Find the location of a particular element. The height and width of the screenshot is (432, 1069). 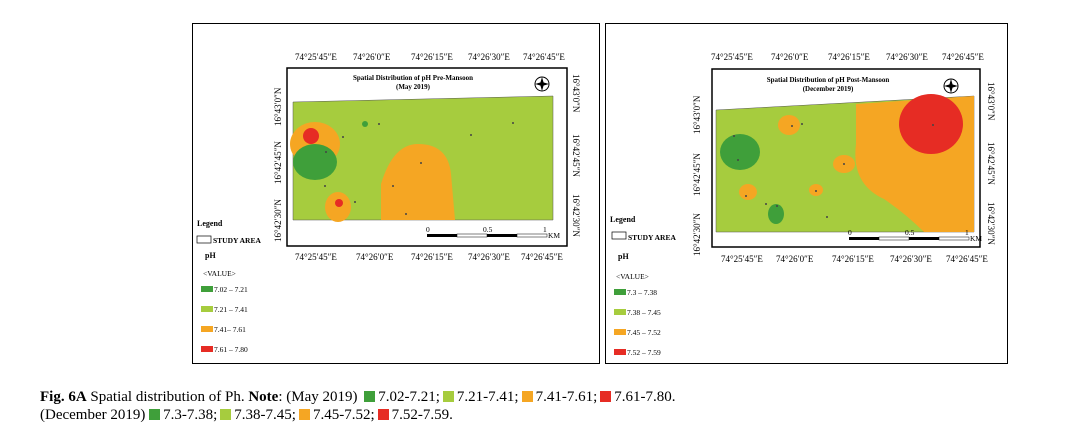

top-tick: 74°25′45″E is located at coordinates (316, 57).